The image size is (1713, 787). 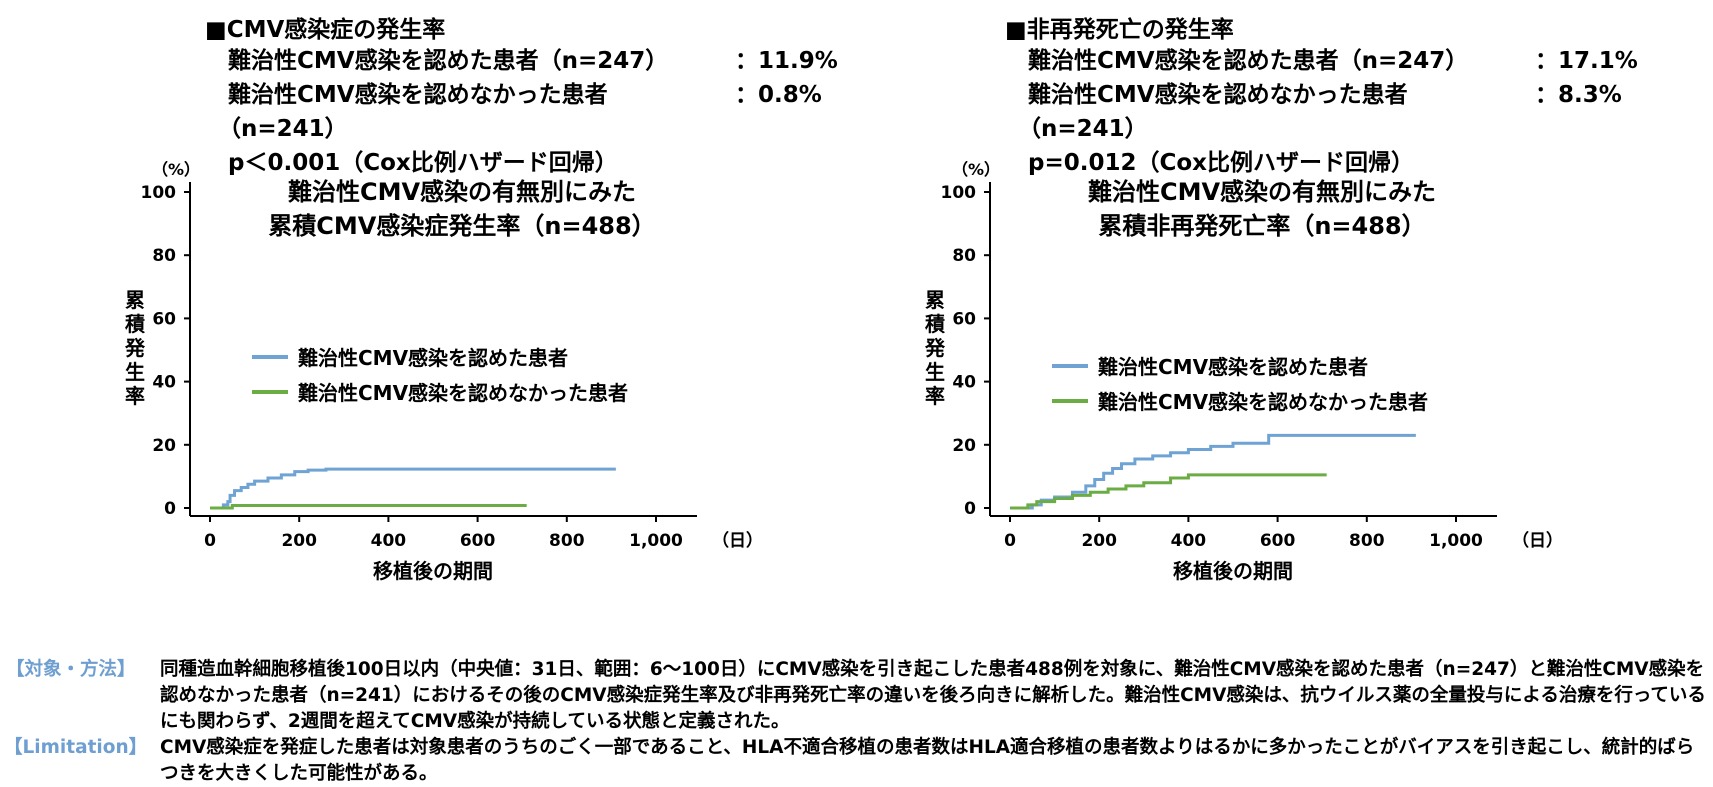 I want to click on chart-title-line-2: 累積非再発死亡率（n=488）, so click(x=1261, y=226).